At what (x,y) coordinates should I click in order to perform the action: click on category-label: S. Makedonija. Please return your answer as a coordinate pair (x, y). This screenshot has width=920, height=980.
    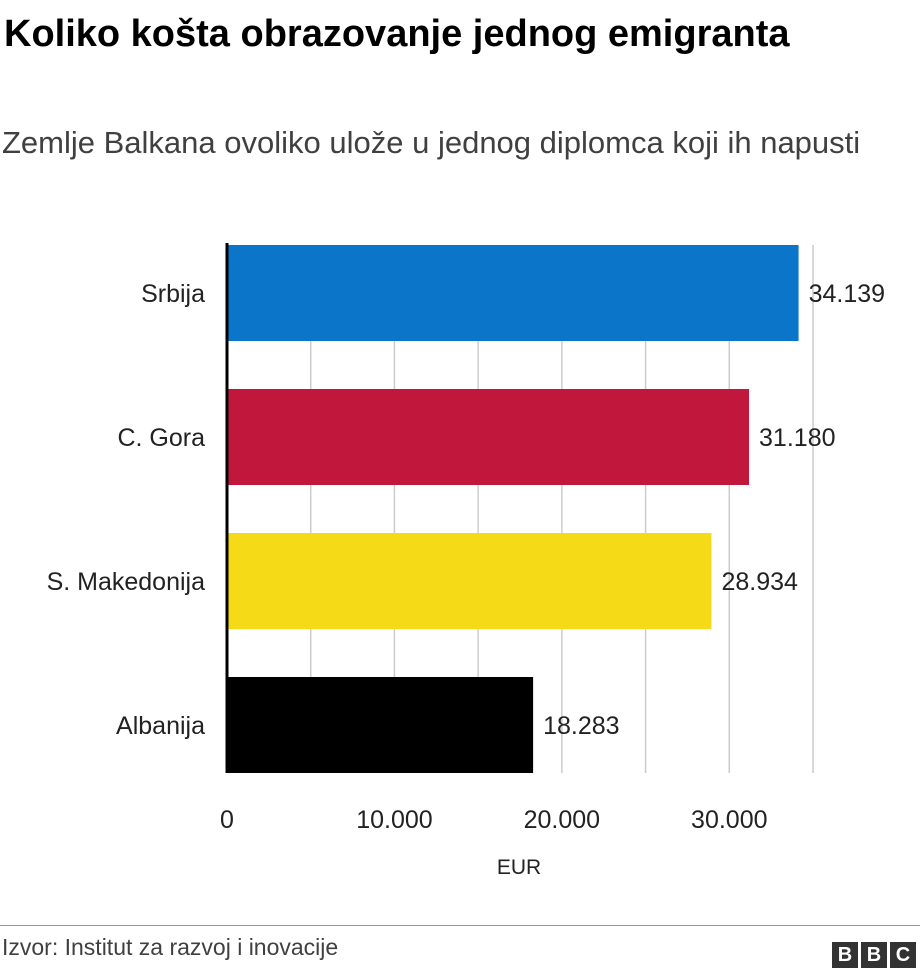
    Looking at the image, I should click on (126, 582).